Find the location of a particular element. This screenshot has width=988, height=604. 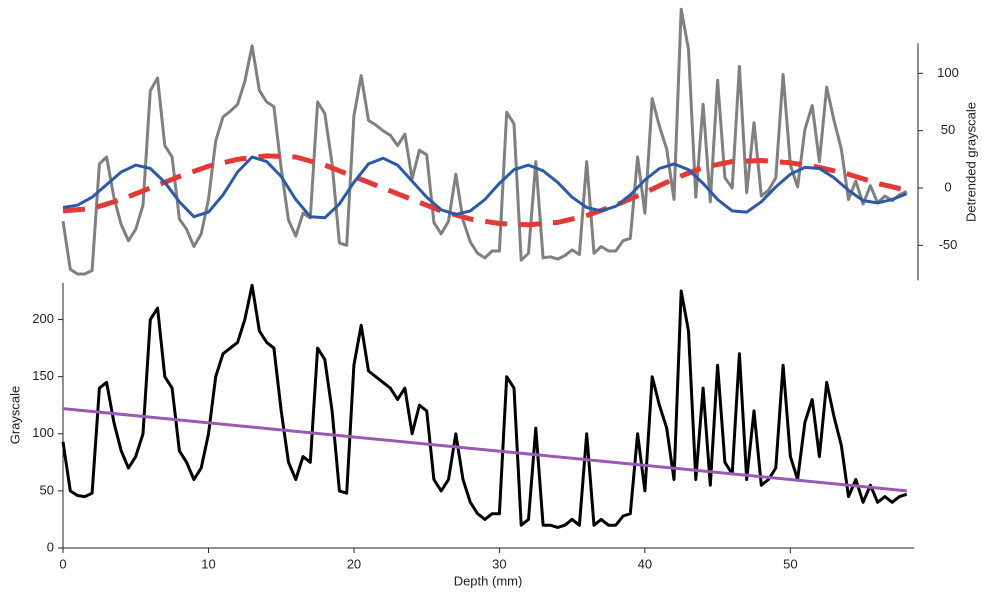

y-tick-label: 100 is located at coordinates (43, 432).